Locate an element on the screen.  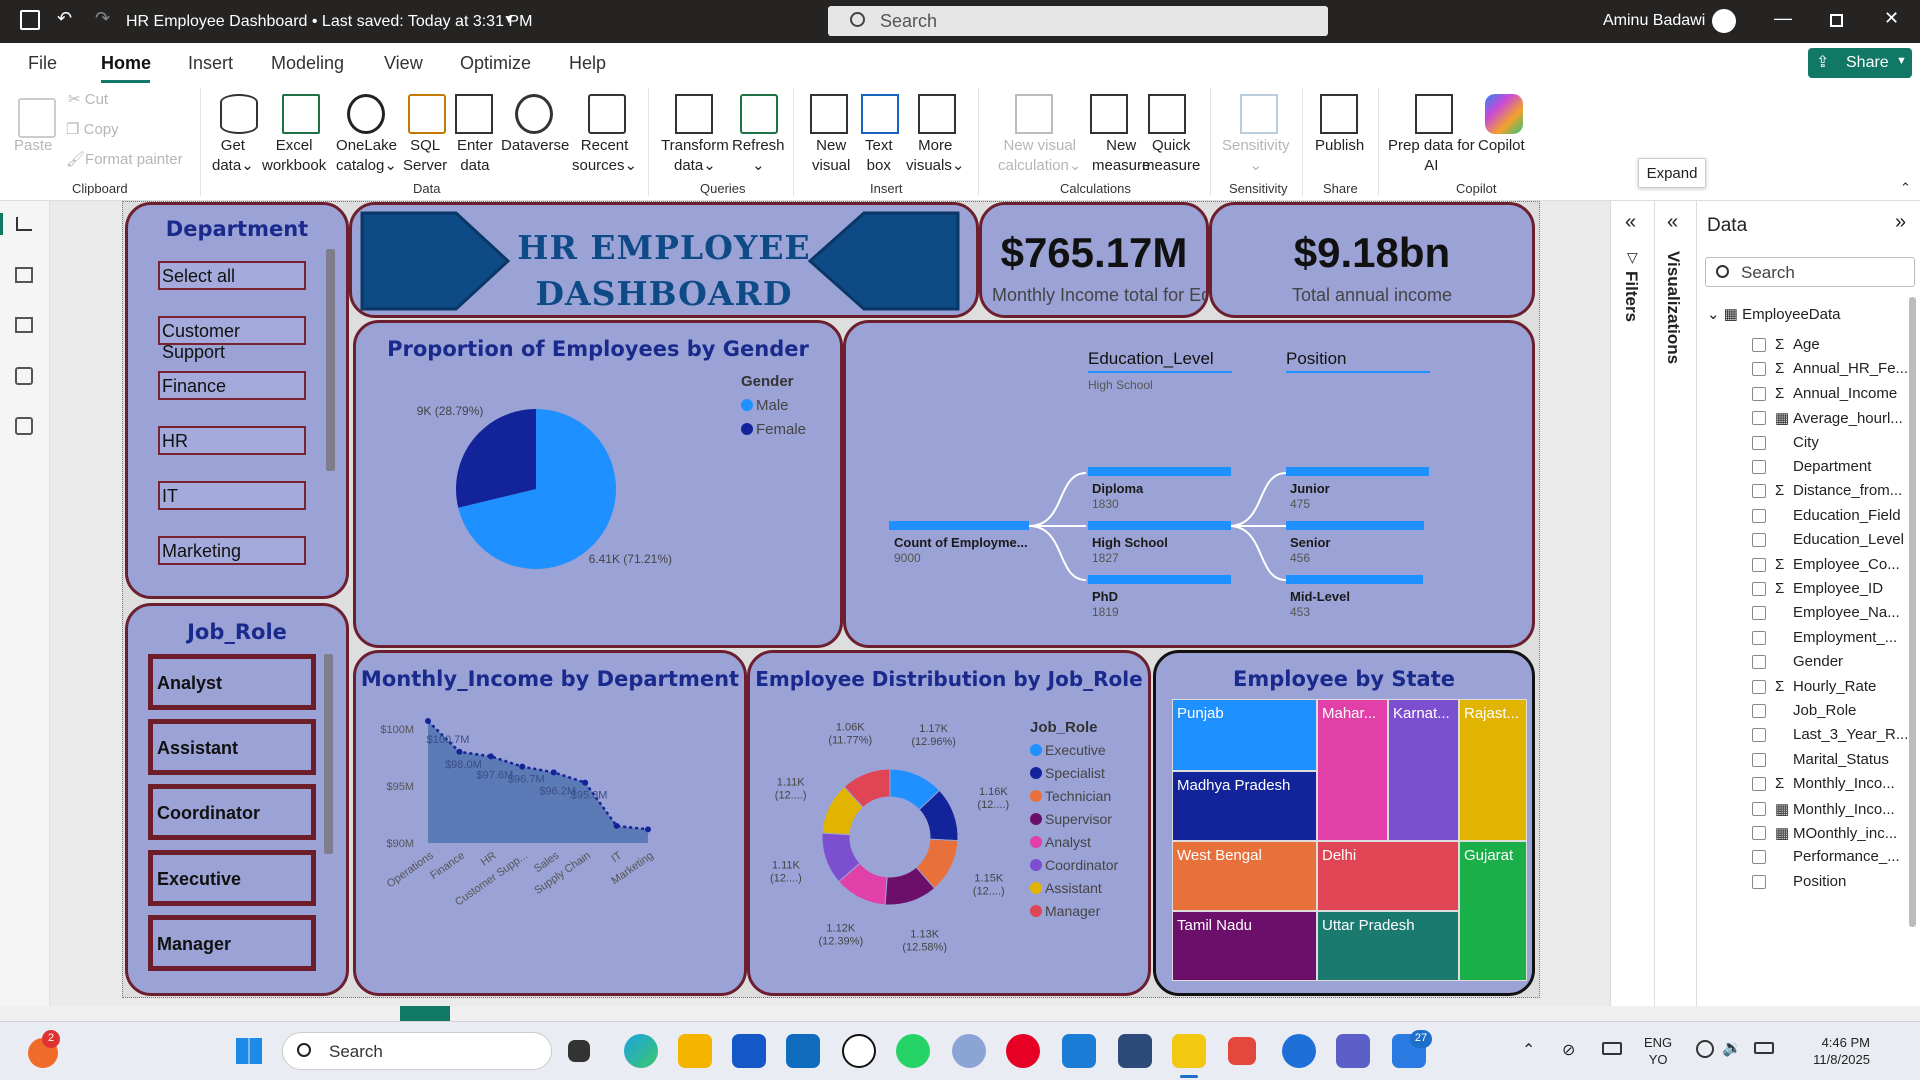
page-tab-active is located at coordinates (425, 1013).